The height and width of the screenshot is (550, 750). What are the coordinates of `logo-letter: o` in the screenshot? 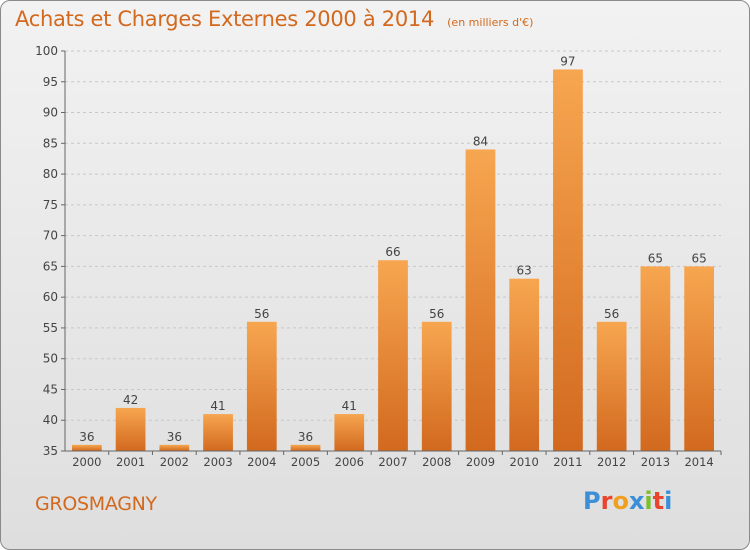 It's located at (620, 501).